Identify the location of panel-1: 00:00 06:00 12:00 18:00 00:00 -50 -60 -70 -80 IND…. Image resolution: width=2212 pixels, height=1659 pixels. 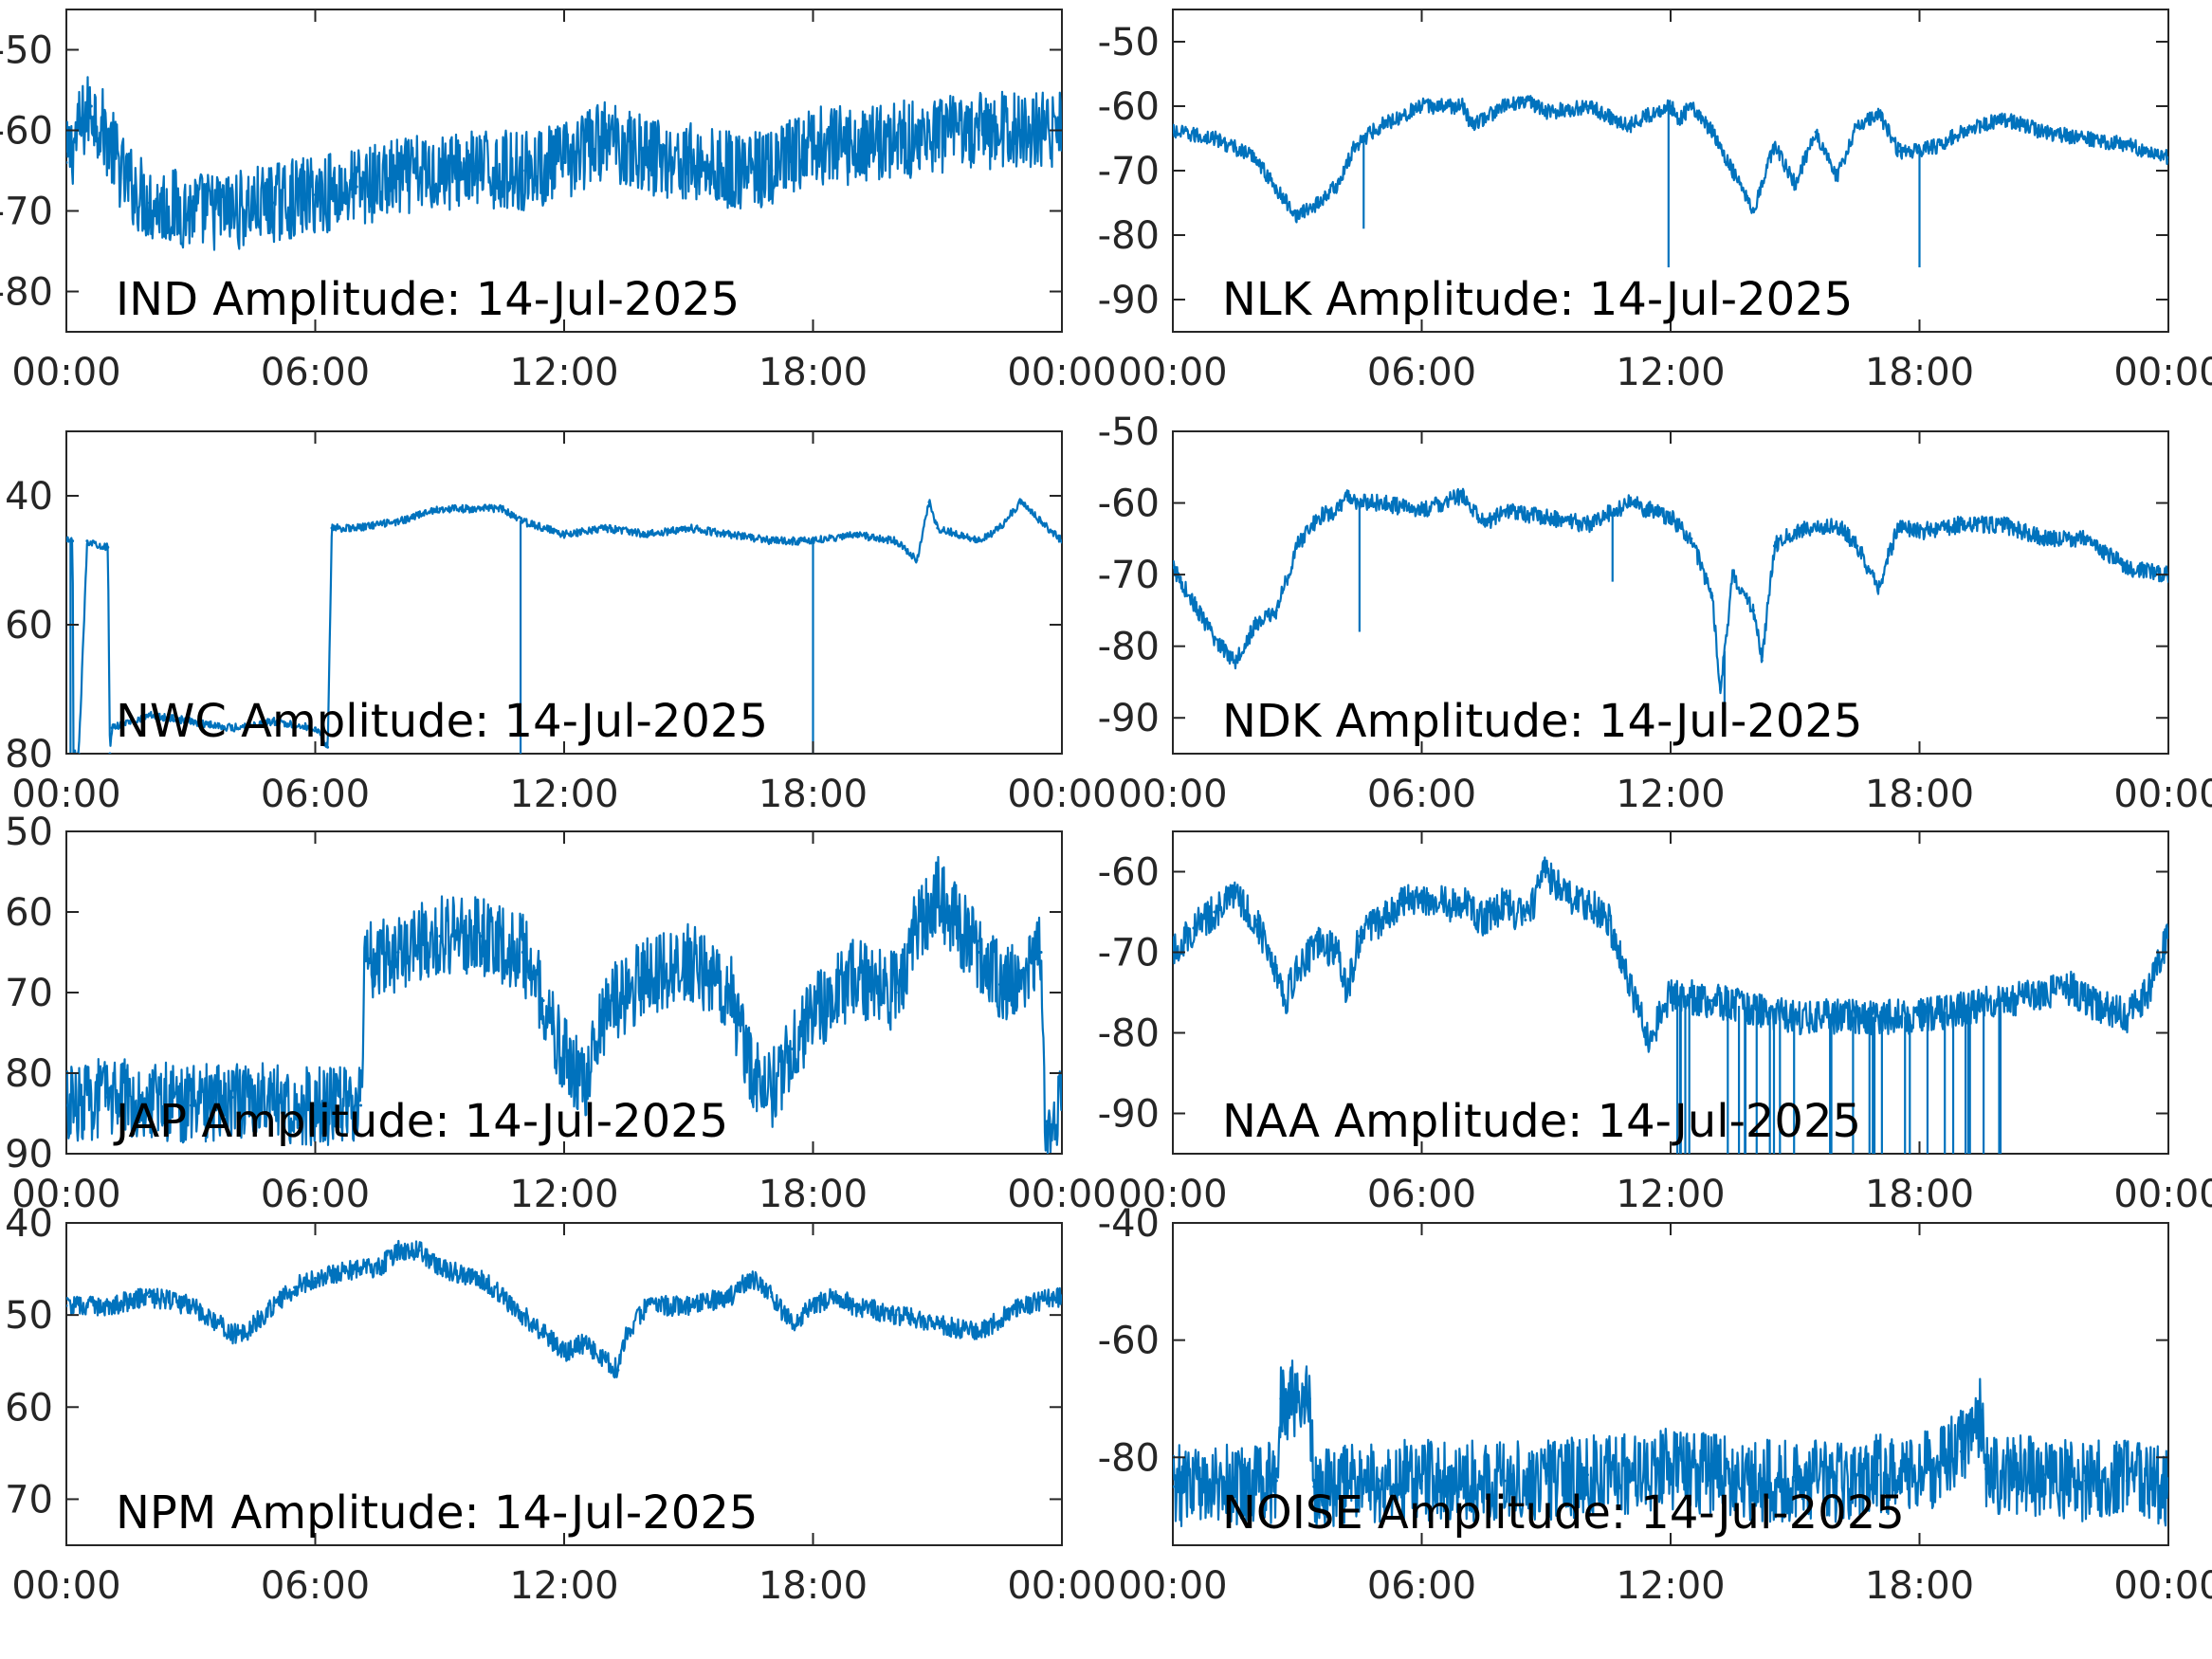
(558, 201).